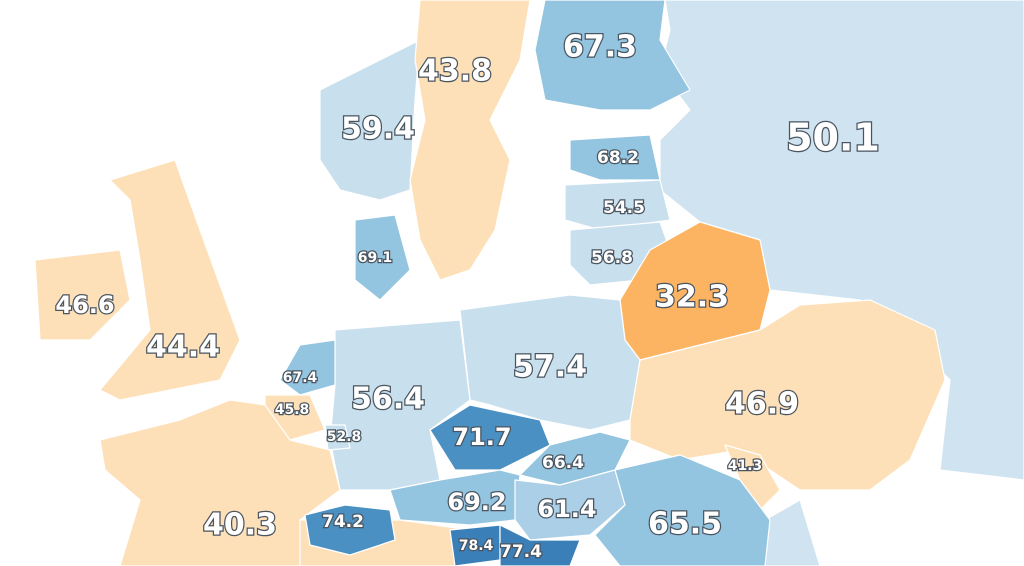  Describe the element at coordinates (792, 532) in the screenshot. I see `land` at that location.